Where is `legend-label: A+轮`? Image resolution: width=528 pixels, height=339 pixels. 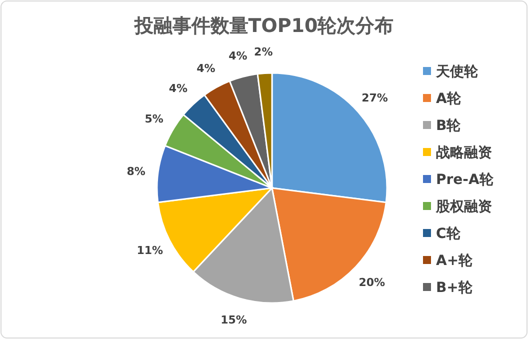 legend-label: A+轮 is located at coordinates (455, 261).